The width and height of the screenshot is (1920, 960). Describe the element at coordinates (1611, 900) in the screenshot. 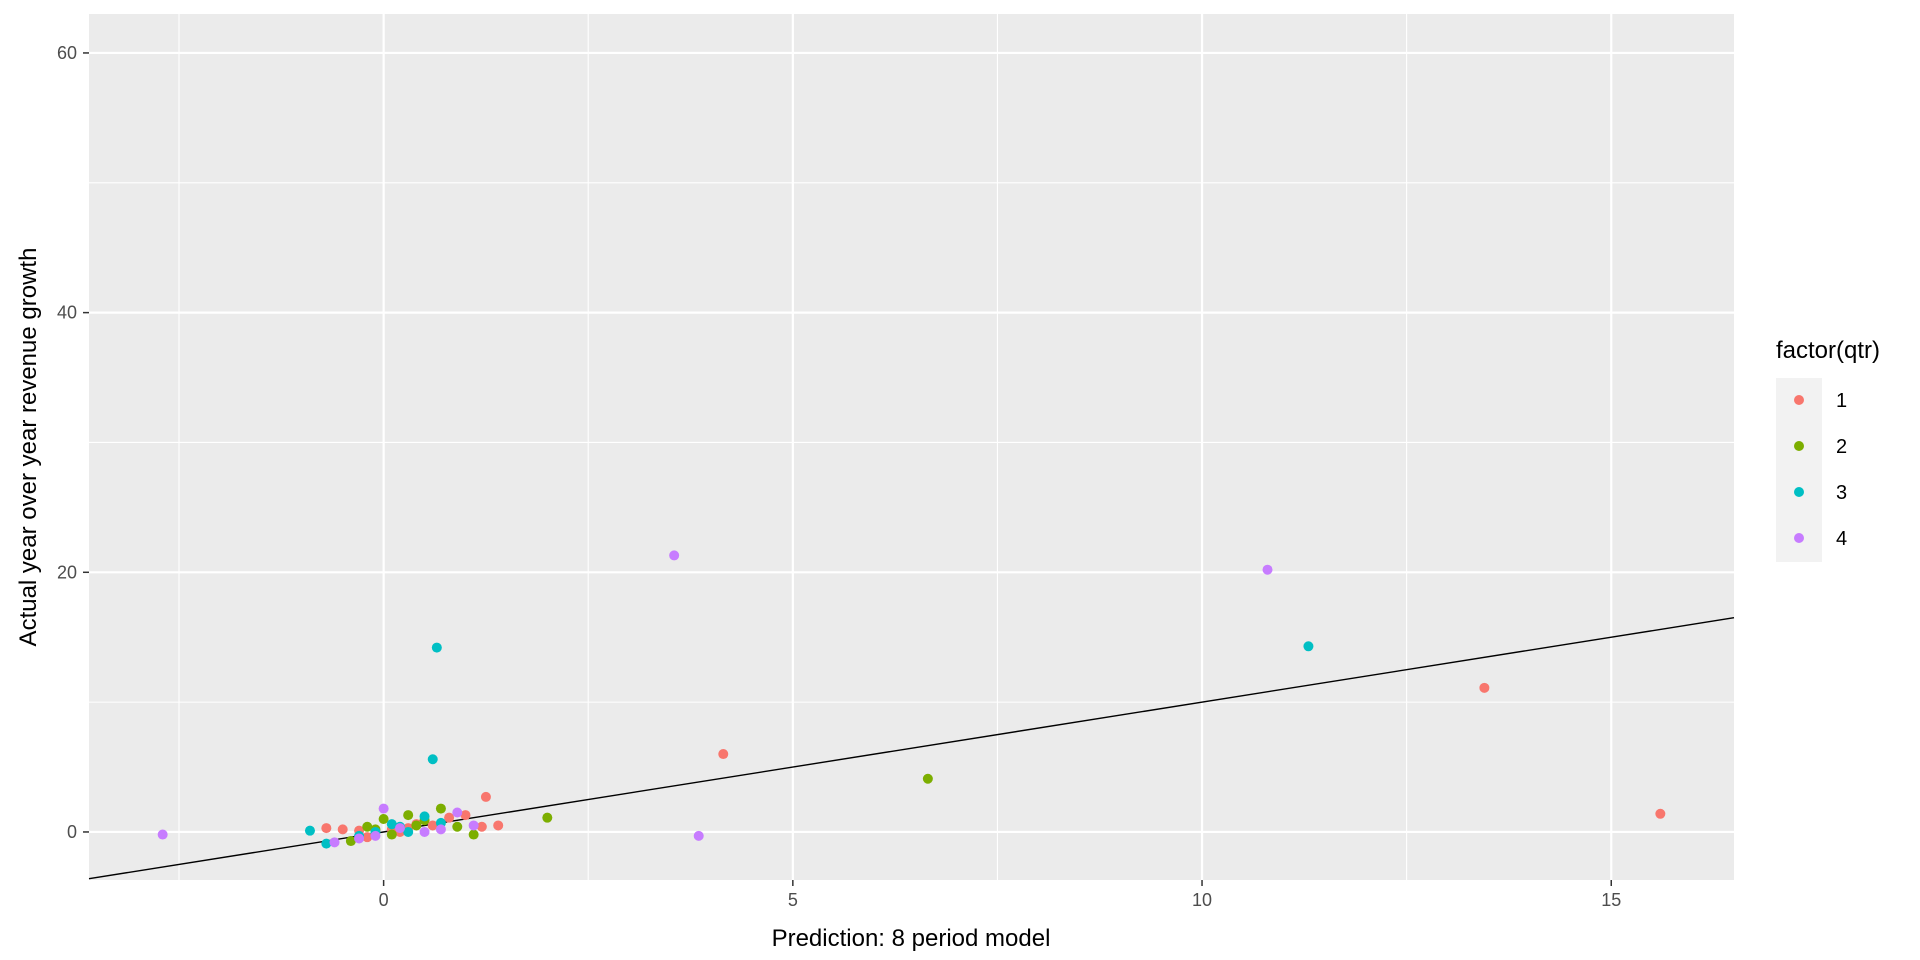

I see `x-tick-label: 15` at that location.